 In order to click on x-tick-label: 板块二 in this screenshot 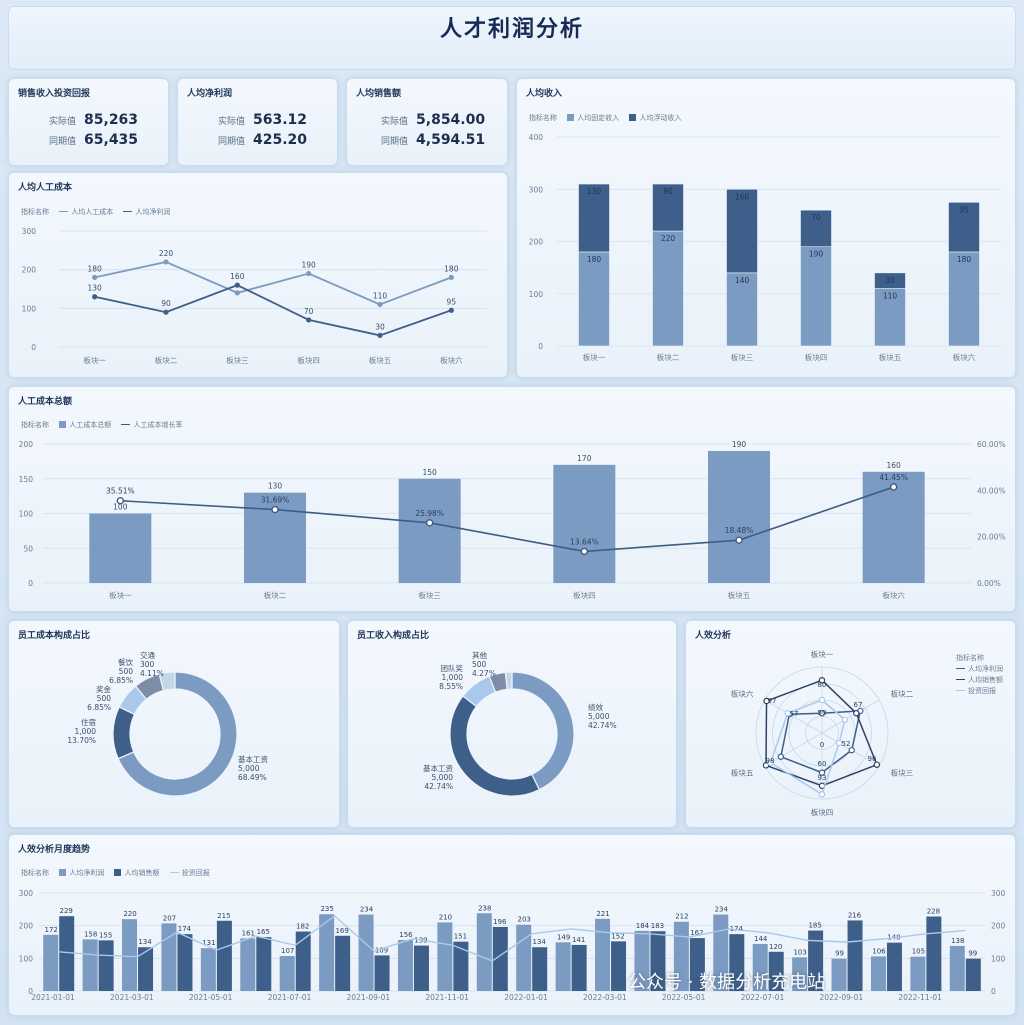, I will do `click(166, 360)`.